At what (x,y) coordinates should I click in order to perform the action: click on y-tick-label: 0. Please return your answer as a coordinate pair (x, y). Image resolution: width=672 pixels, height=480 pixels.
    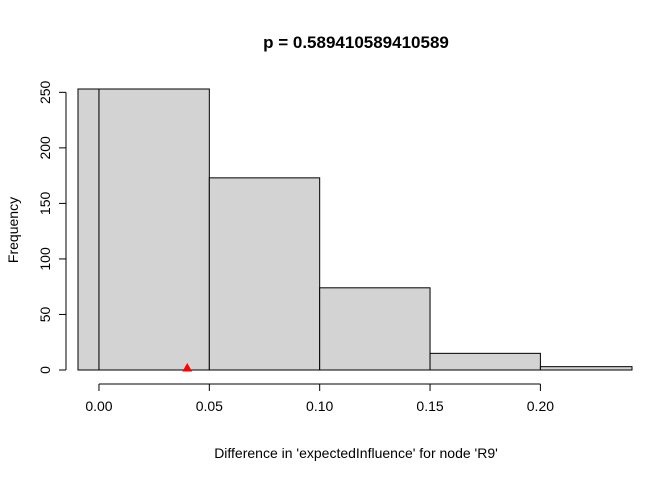
    Looking at the image, I should click on (45, 370).